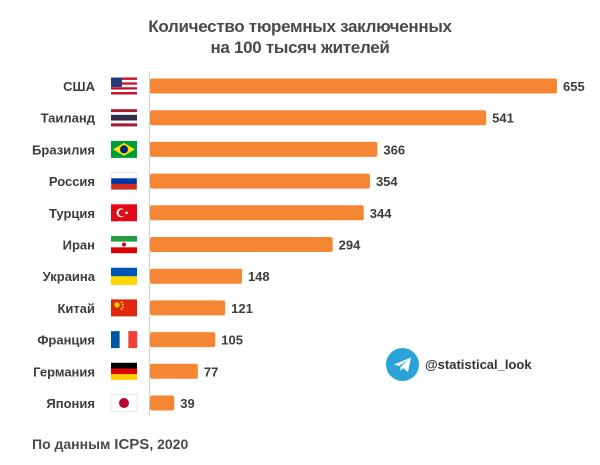 The width and height of the screenshot is (600, 465). Describe the element at coordinates (71, 444) in the screenshot. I see `source-prefix: По данным` at that location.